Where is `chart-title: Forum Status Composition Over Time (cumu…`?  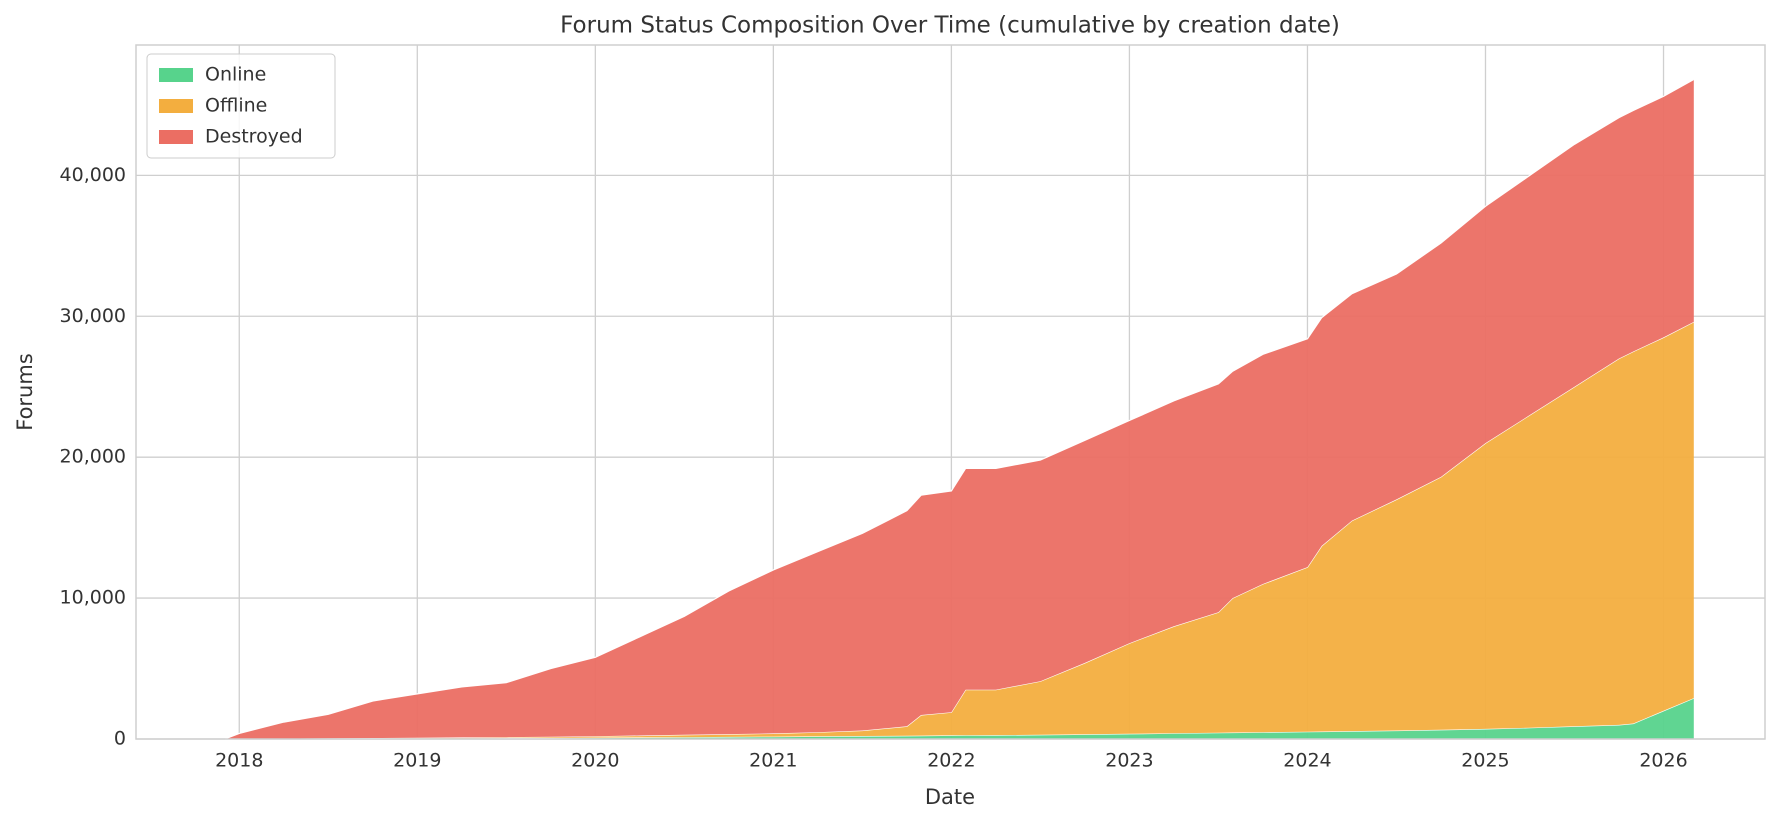
chart-title: Forum Status Composition Over Time (cumu… is located at coordinates (950, 26).